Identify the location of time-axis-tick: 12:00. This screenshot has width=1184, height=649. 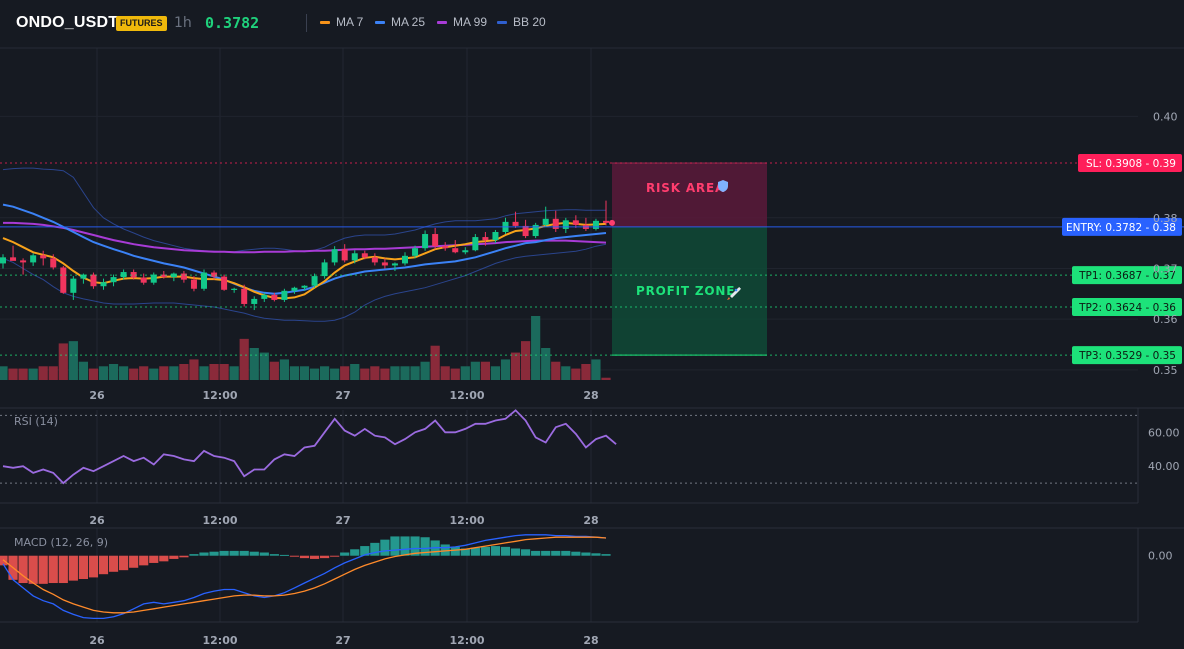
(219, 395).